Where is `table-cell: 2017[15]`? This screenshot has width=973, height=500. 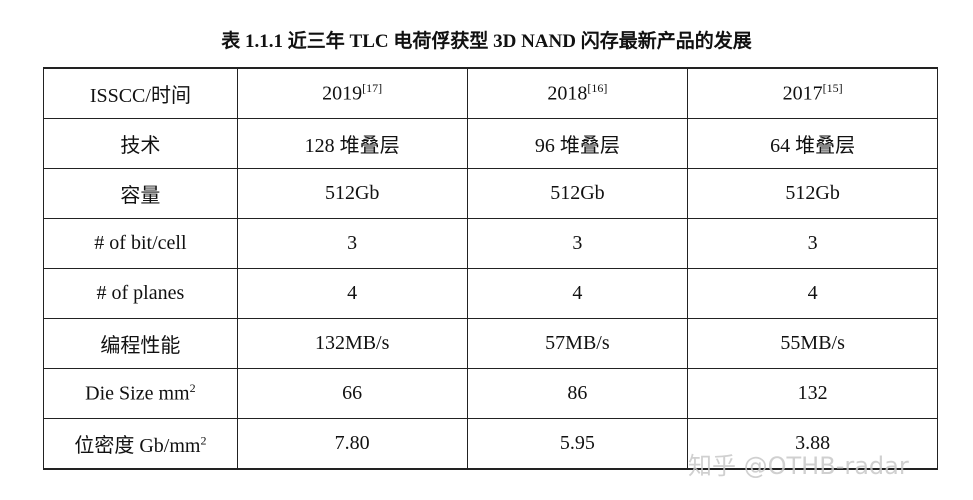
table-cell: 2017[15] is located at coordinates (812, 93).